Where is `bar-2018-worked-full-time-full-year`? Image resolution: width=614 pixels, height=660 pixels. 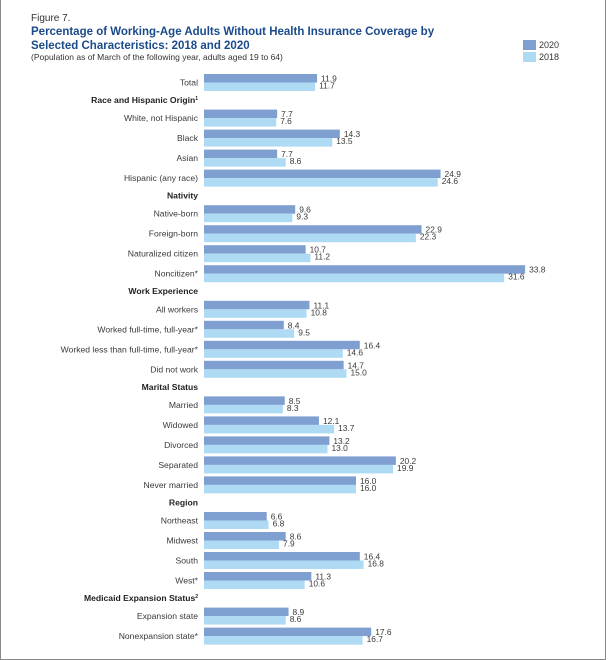
bar-2018-worked-full-time-full-year is located at coordinates (249, 333).